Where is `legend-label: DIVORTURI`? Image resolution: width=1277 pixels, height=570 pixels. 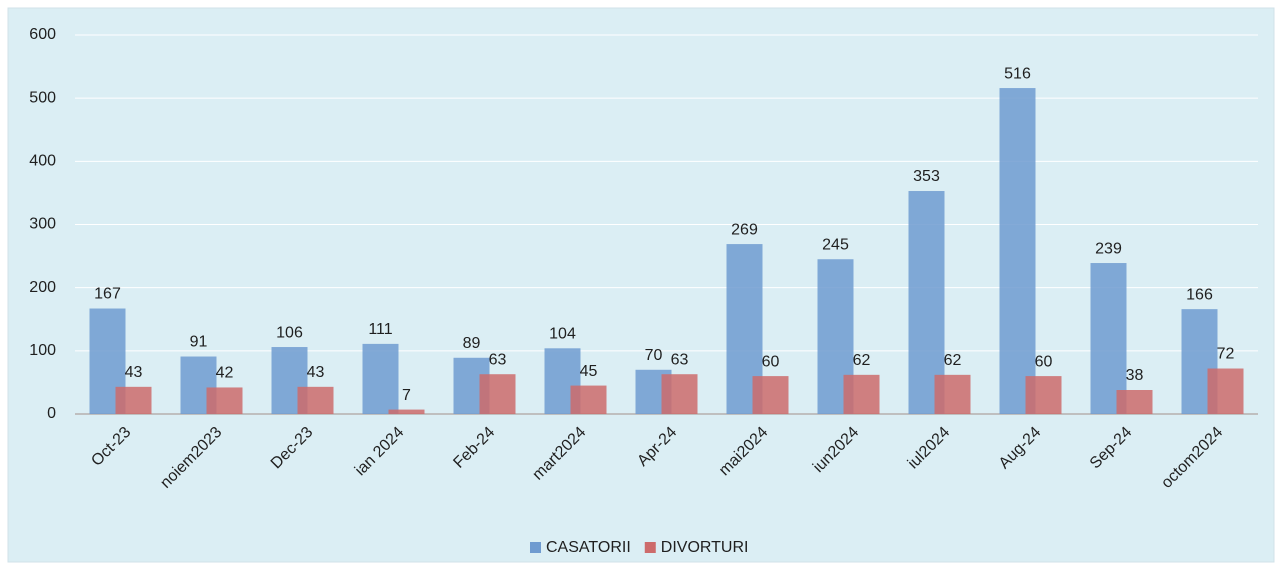 legend-label: DIVORTURI is located at coordinates (705, 547).